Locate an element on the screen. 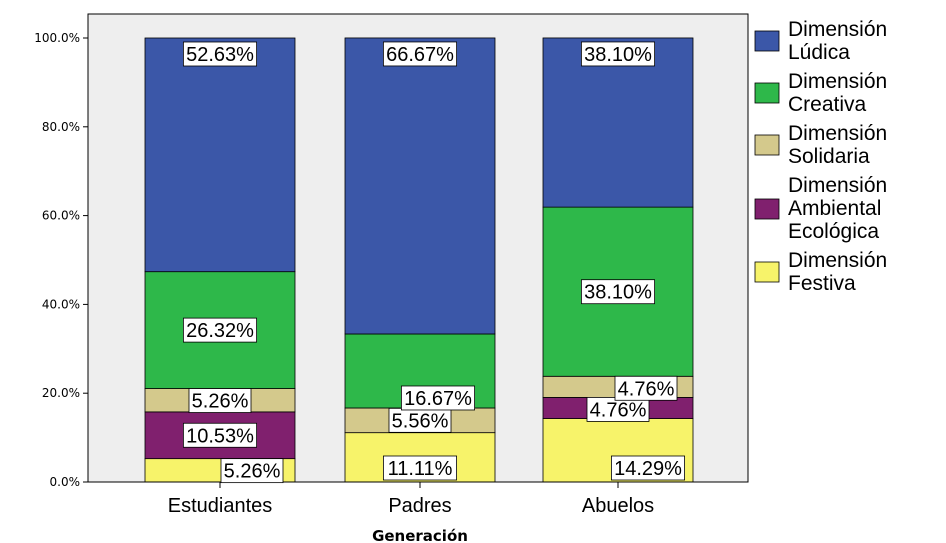  data-label-text: 10.53% is located at coordinates (220, 436).